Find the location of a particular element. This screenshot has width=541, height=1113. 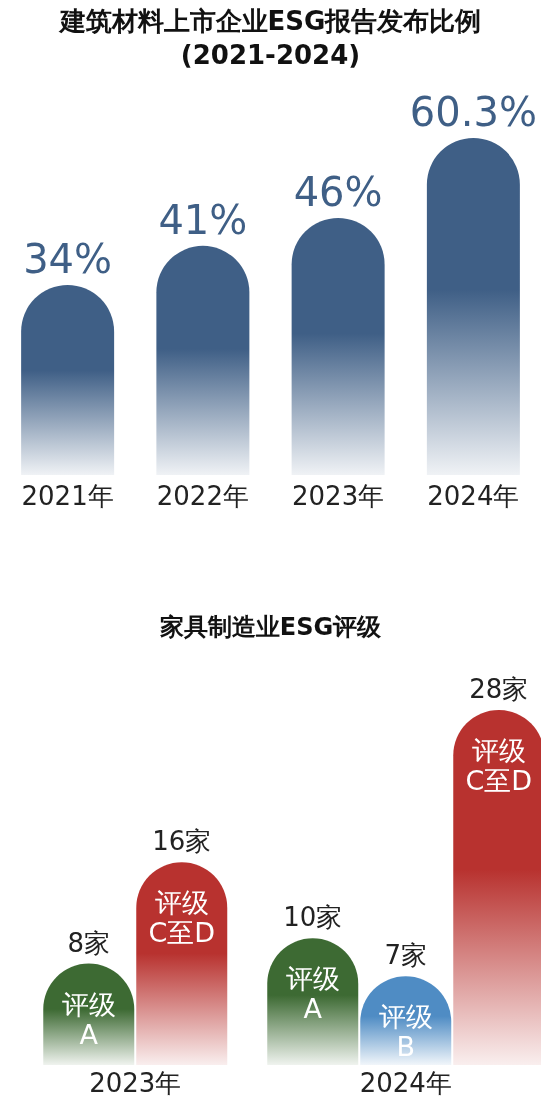

data-label: 16家 is located at coordinates (182, 841).